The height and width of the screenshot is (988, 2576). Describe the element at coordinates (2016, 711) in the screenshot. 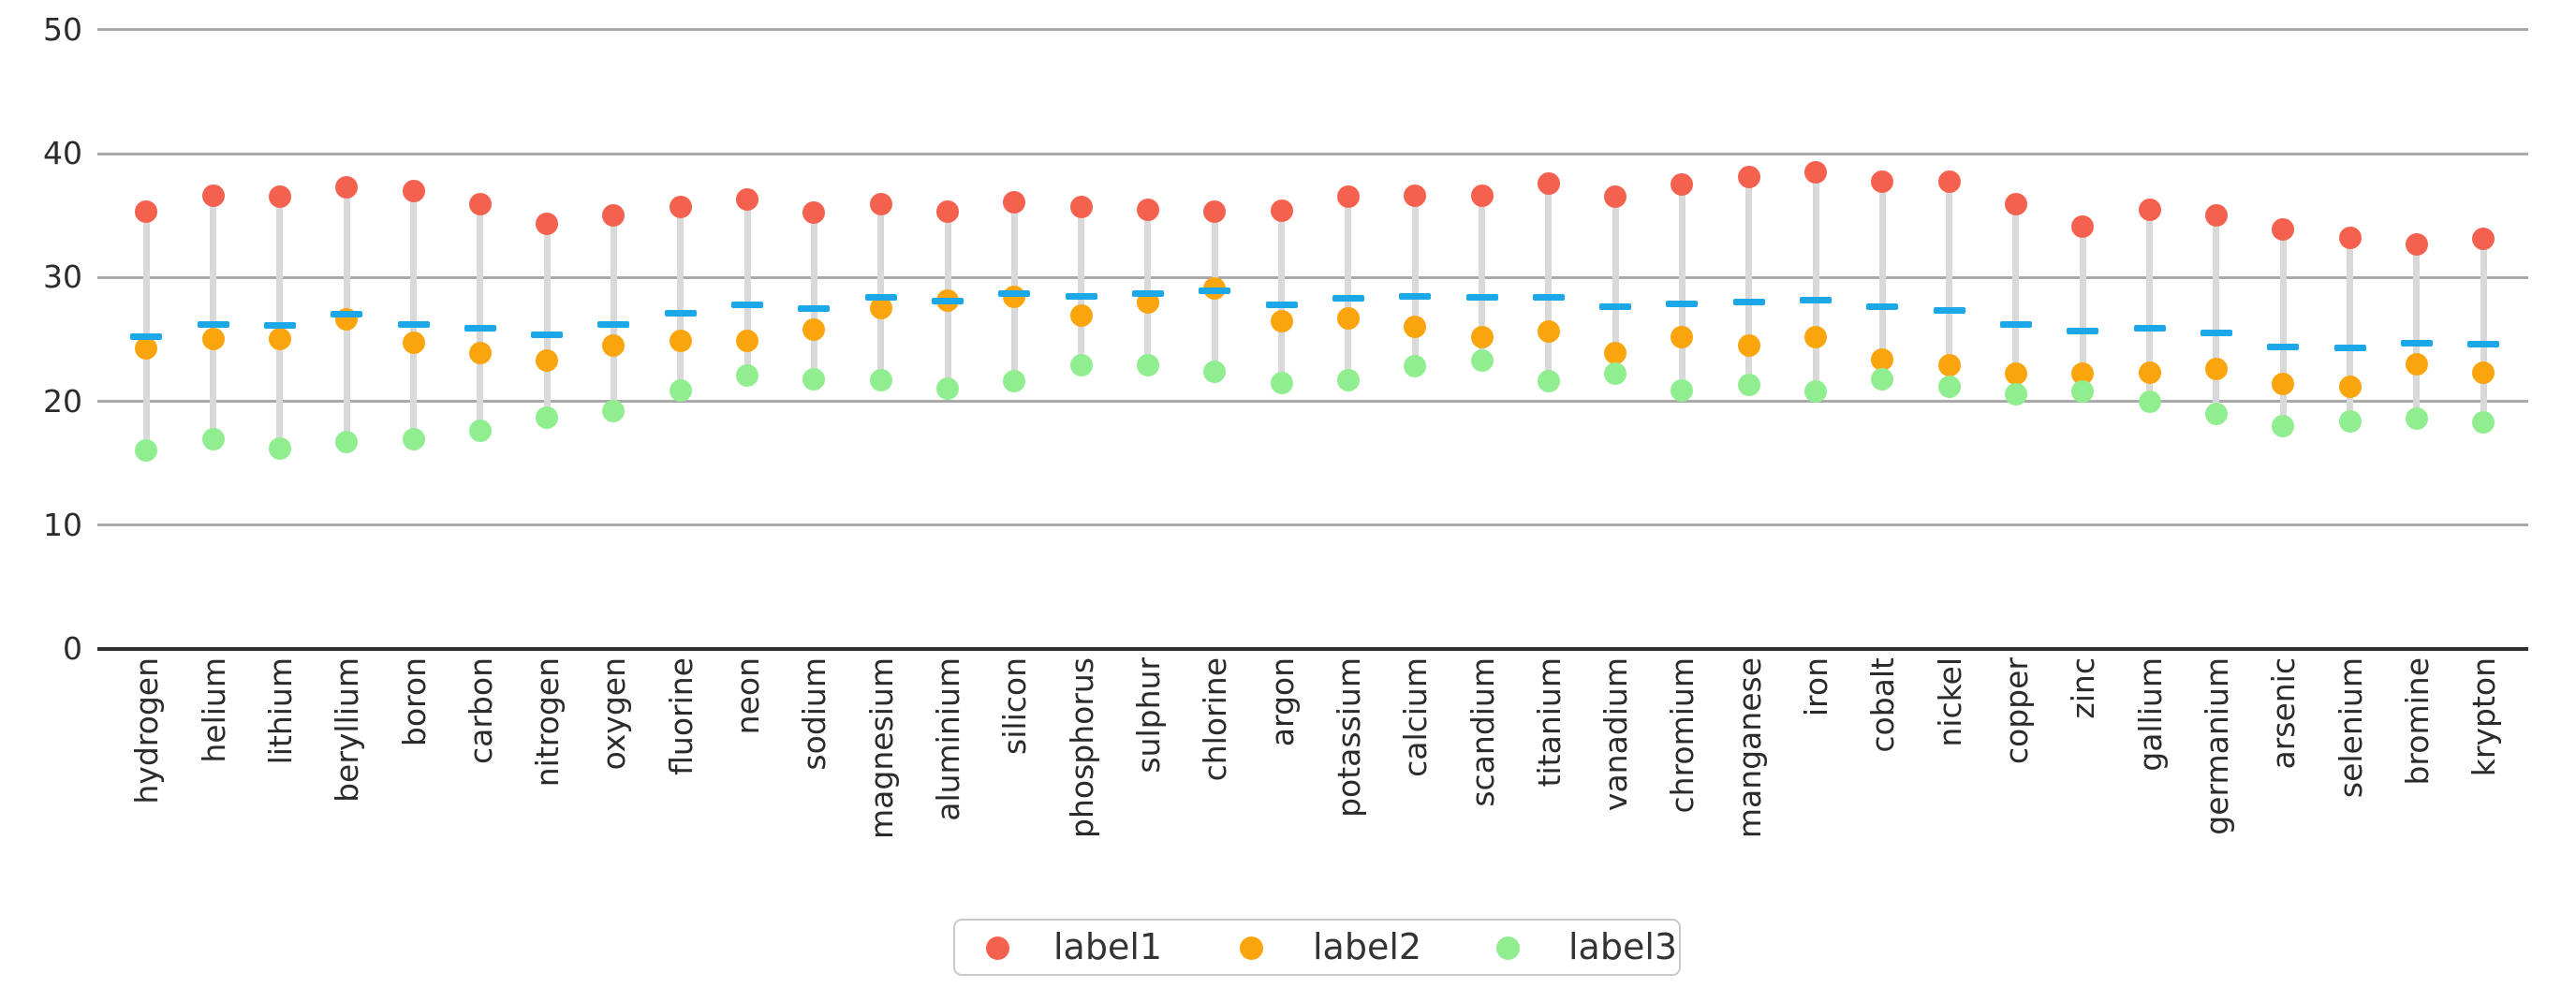

I see `x-tick-label: copper` at that location.